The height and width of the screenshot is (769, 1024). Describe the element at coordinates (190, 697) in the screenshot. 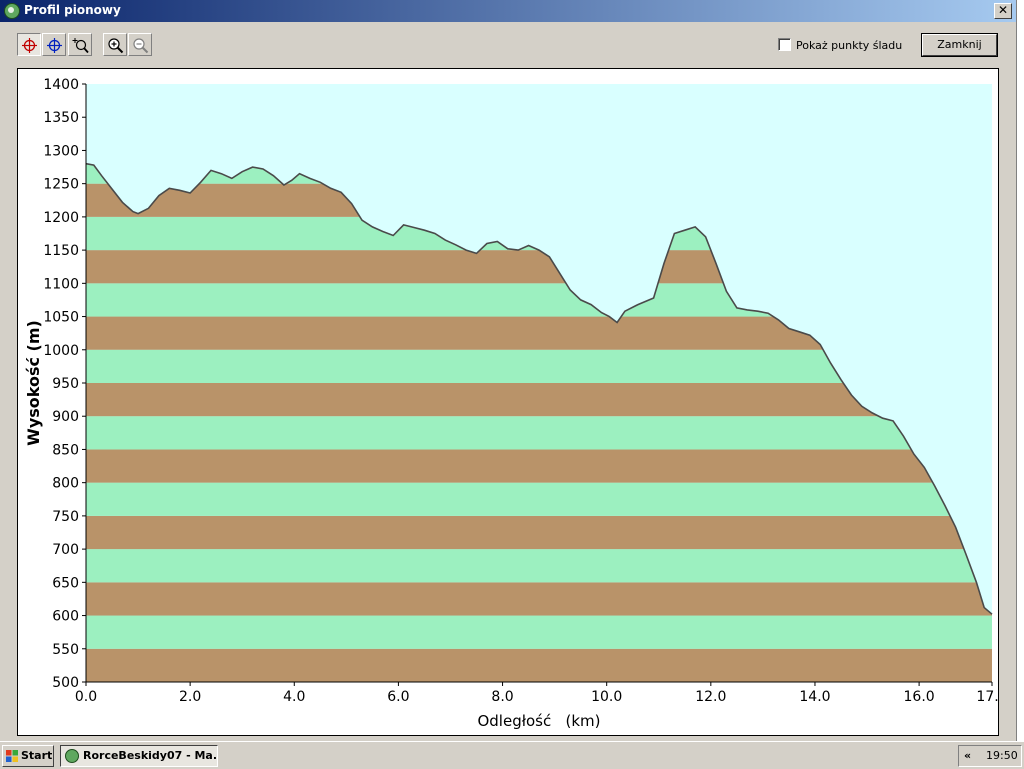

I see `x-tick-label: 2.0` at that location.